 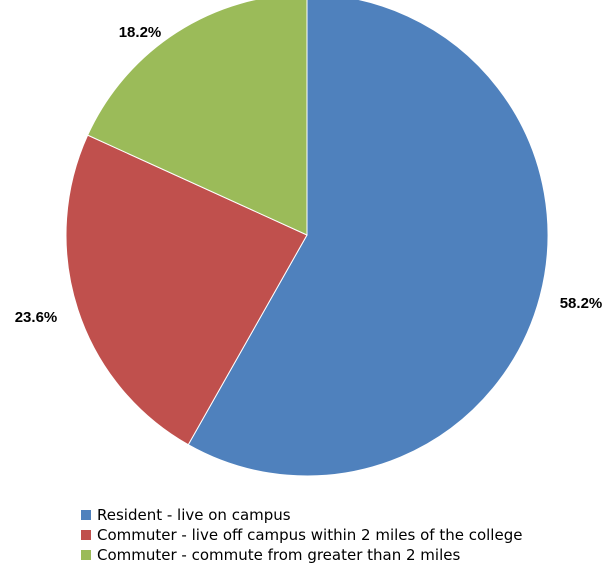 What do you see at coordinates (140, 32) in the screenshot?
I see `data-label-3: 18.2%` at bounding box center [140, 32].